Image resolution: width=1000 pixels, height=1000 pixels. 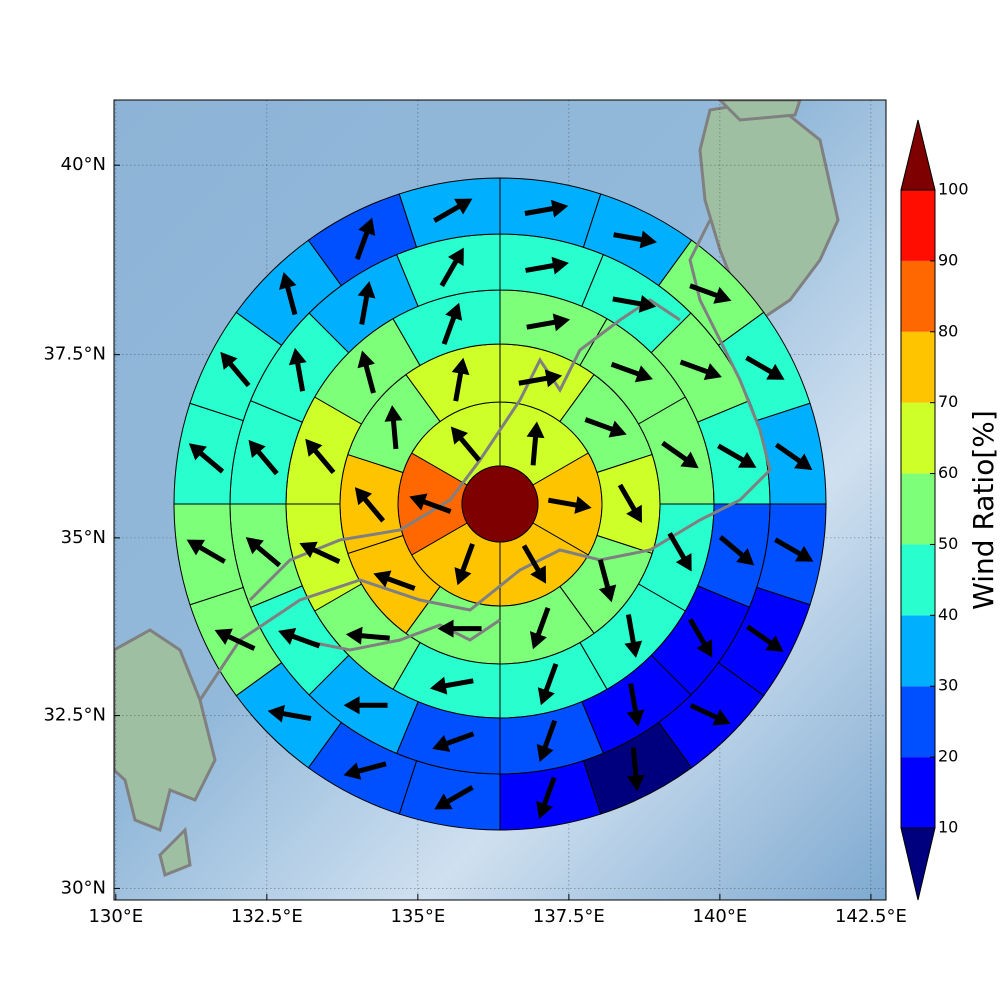 What do you see at coordinates (948, 259) in the screenshot?
I see `colorbar-tick-label: 90` at bounding box center [948, 259].